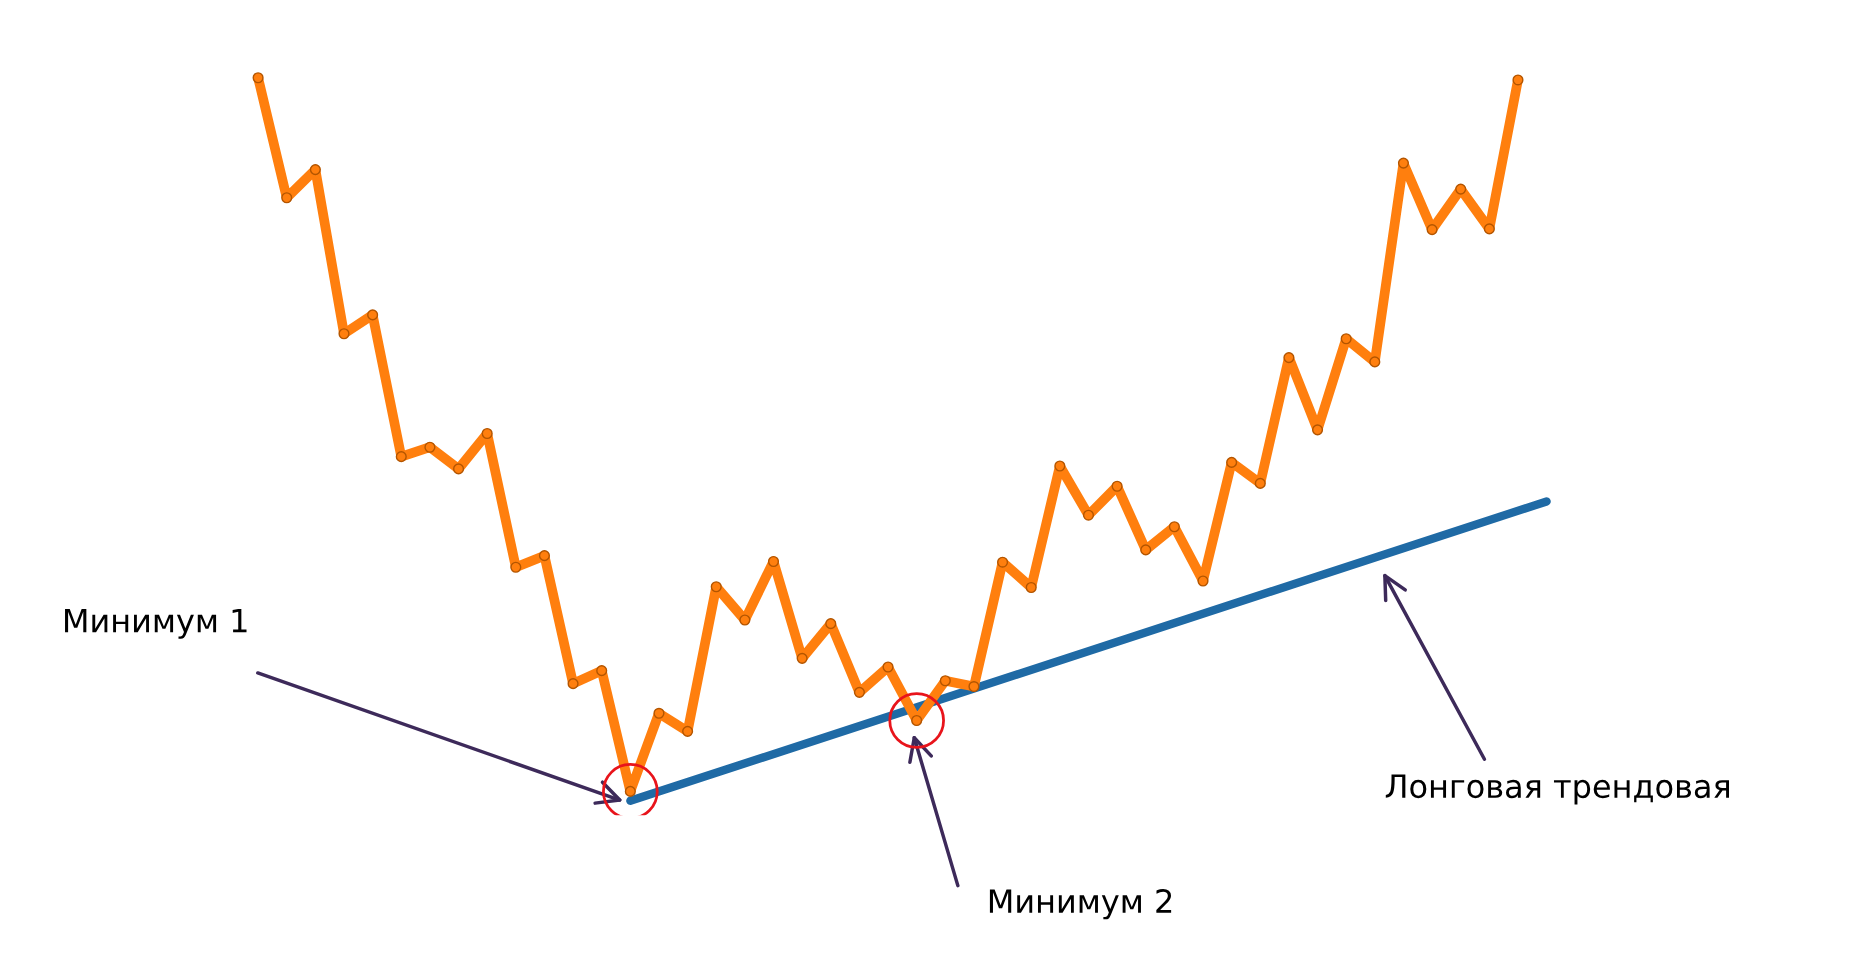  I want to click on annotation: Минимум 1, so click(156, 623).